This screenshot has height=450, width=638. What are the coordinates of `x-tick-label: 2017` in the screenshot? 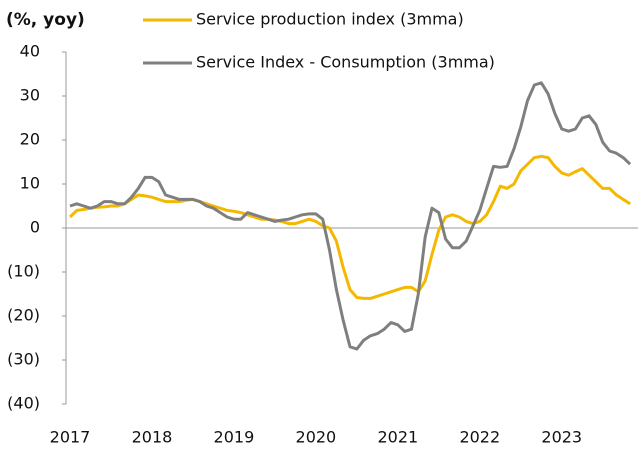 It's located at (70, 437).